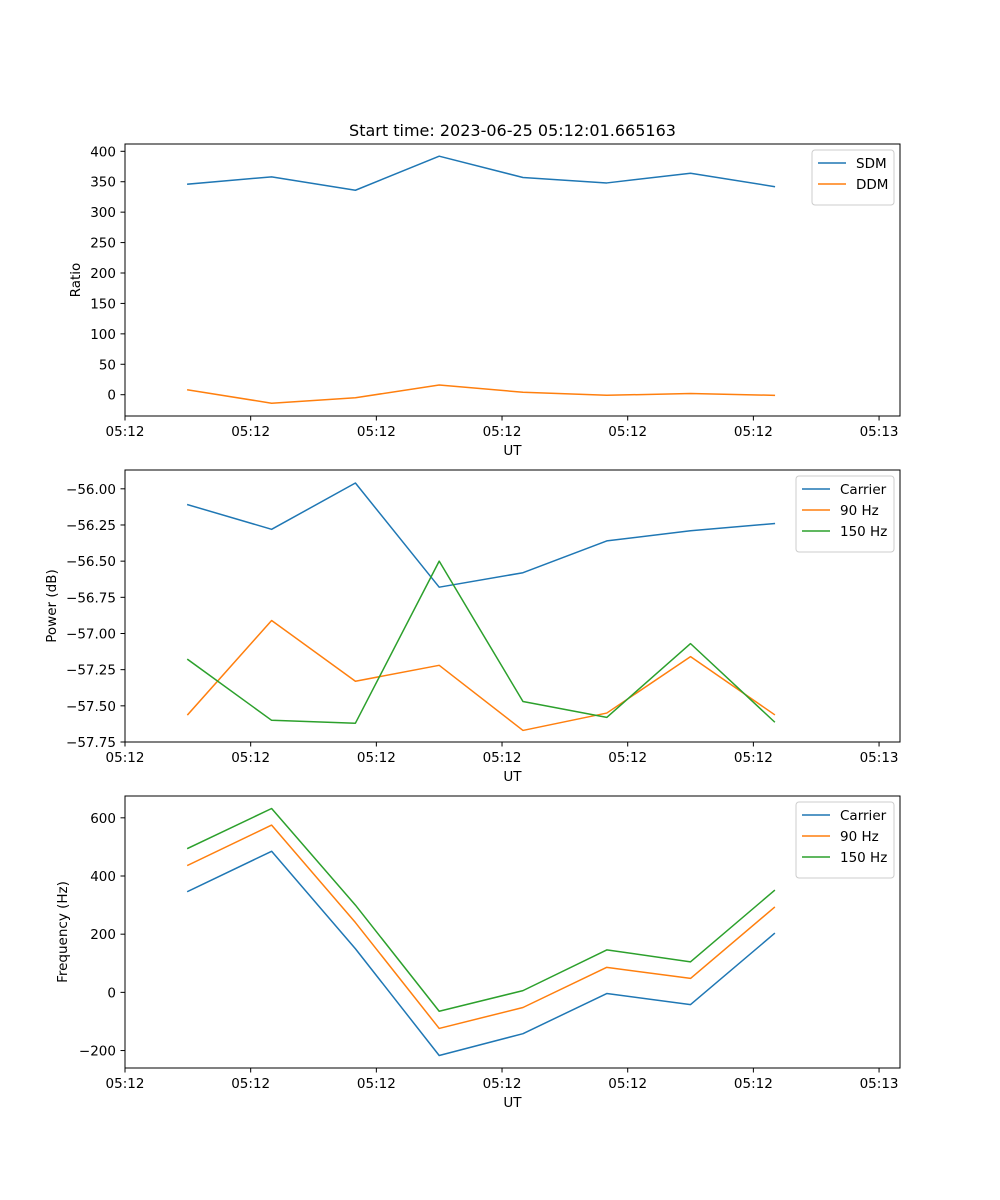 This screenshot has width=1000, height=1200. Describe the element at coordinates (103, 244) in the screenshot. I see `y-tick-label: 250` at that location.